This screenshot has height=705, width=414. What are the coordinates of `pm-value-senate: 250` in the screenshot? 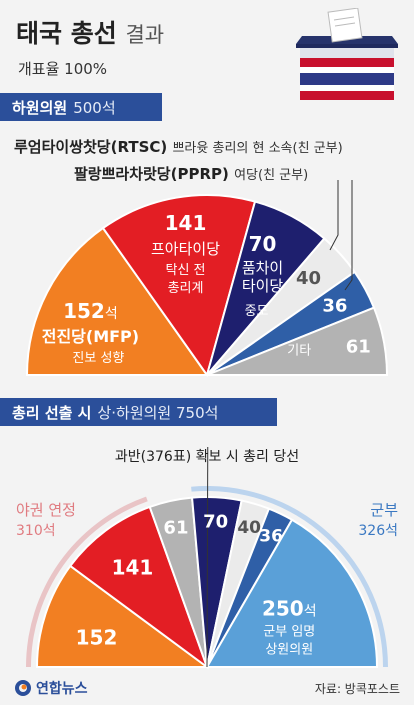 It's located at (283, 609).